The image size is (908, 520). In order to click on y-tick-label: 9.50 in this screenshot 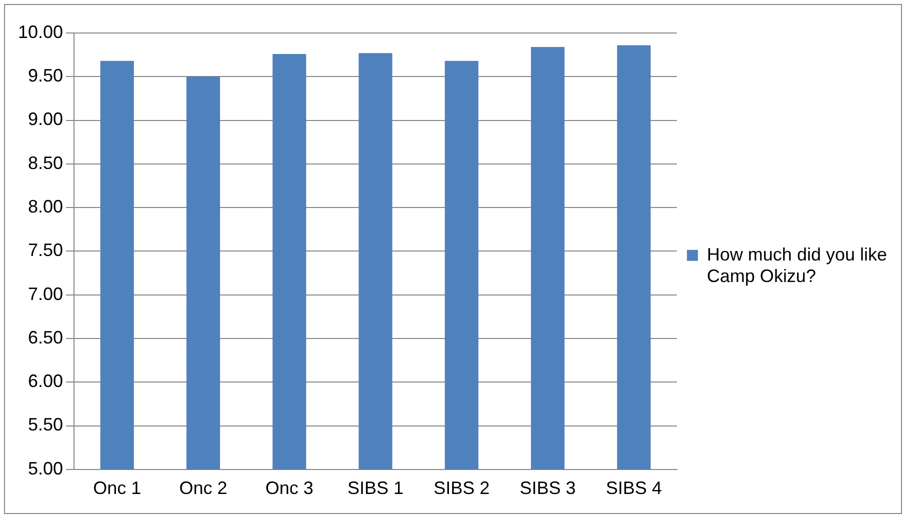, I will do `click(46, 76)`.